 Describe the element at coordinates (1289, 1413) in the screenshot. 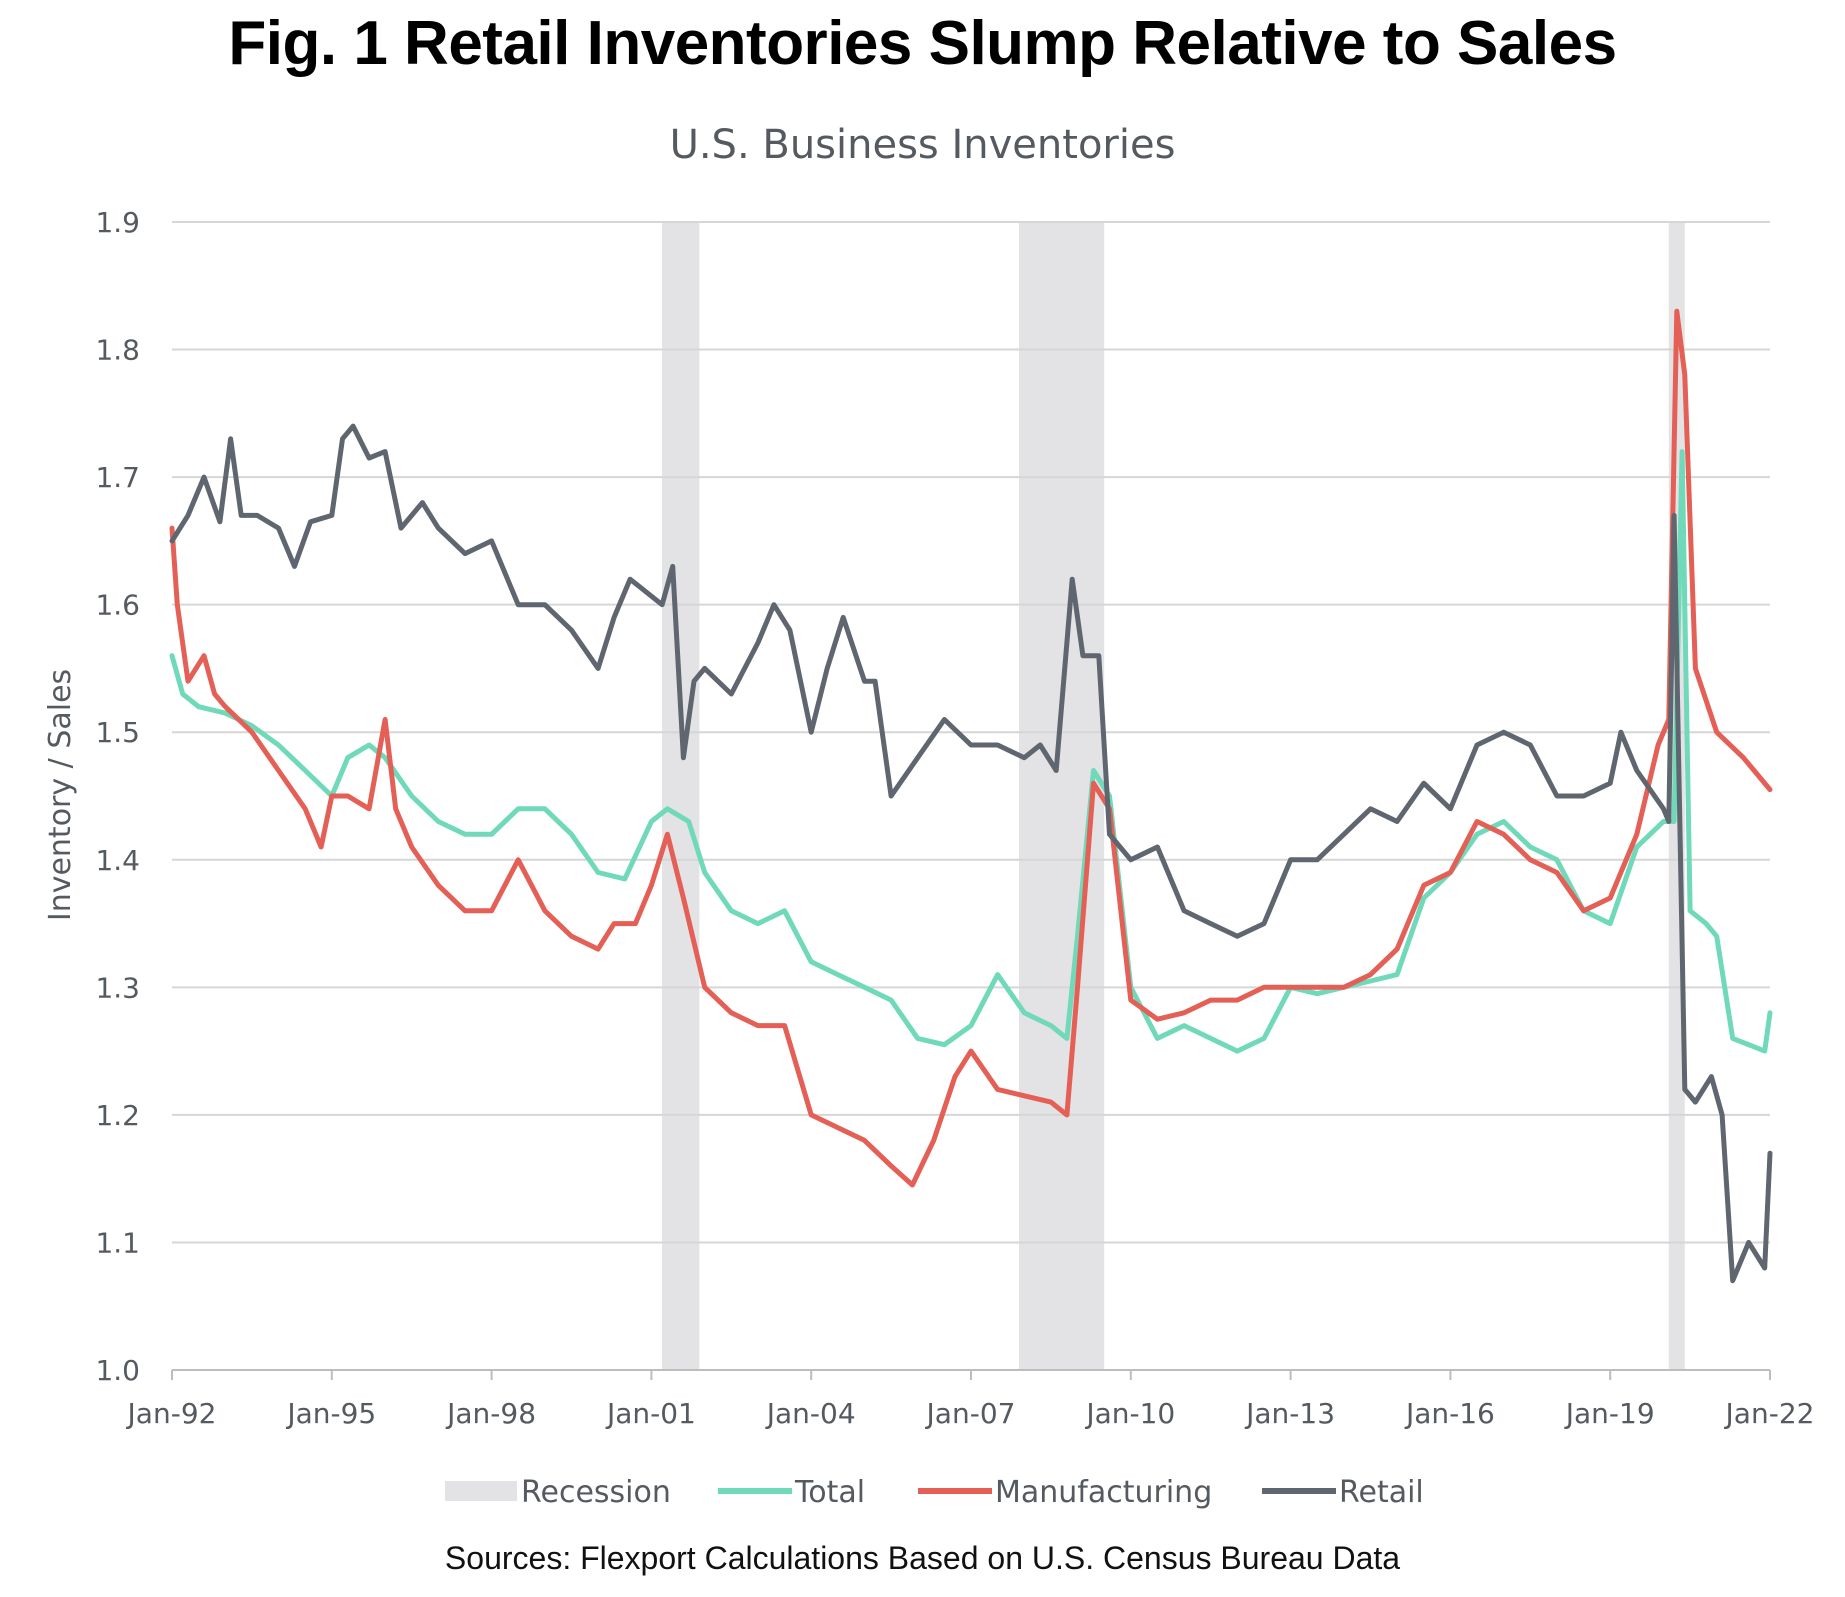

I see `x-tick-label-Jan-13: Jan-13` at that location.